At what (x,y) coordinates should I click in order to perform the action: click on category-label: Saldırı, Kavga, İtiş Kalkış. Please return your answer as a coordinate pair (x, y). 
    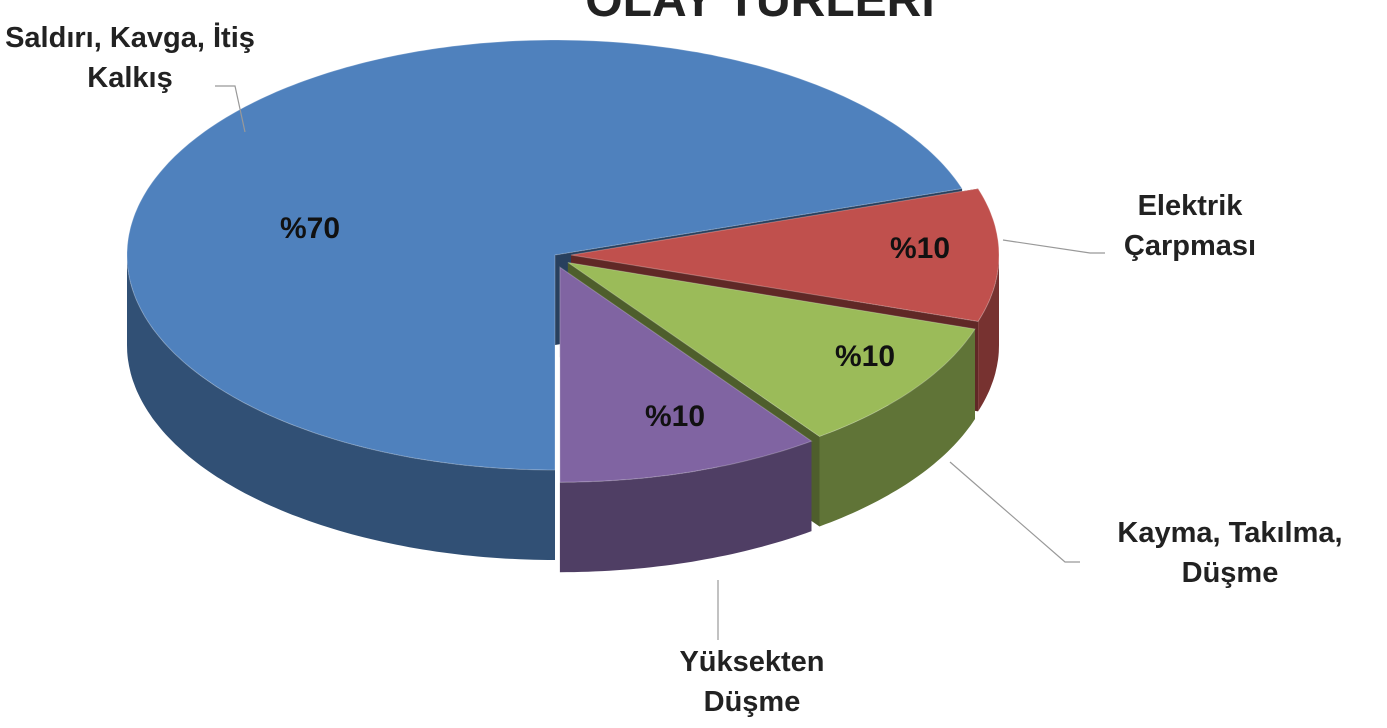
    Looking at the image, I should click on (130, 58).